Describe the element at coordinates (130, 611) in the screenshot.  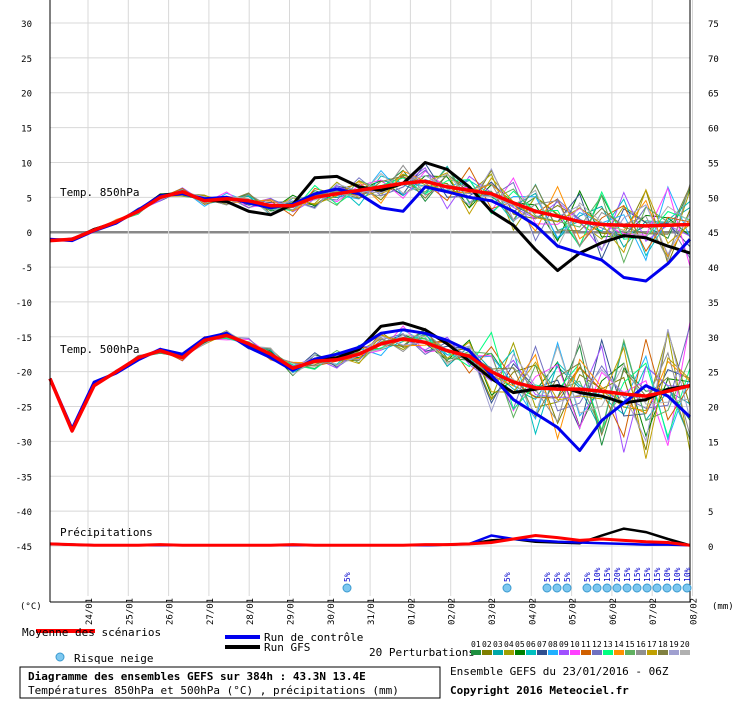
I see `date-label: 25/01` at that location.